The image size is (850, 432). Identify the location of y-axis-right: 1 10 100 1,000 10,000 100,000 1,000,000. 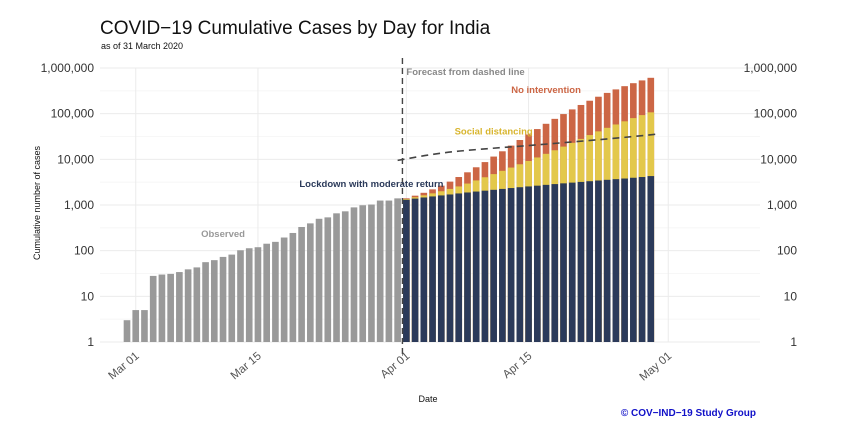
(771, 205).